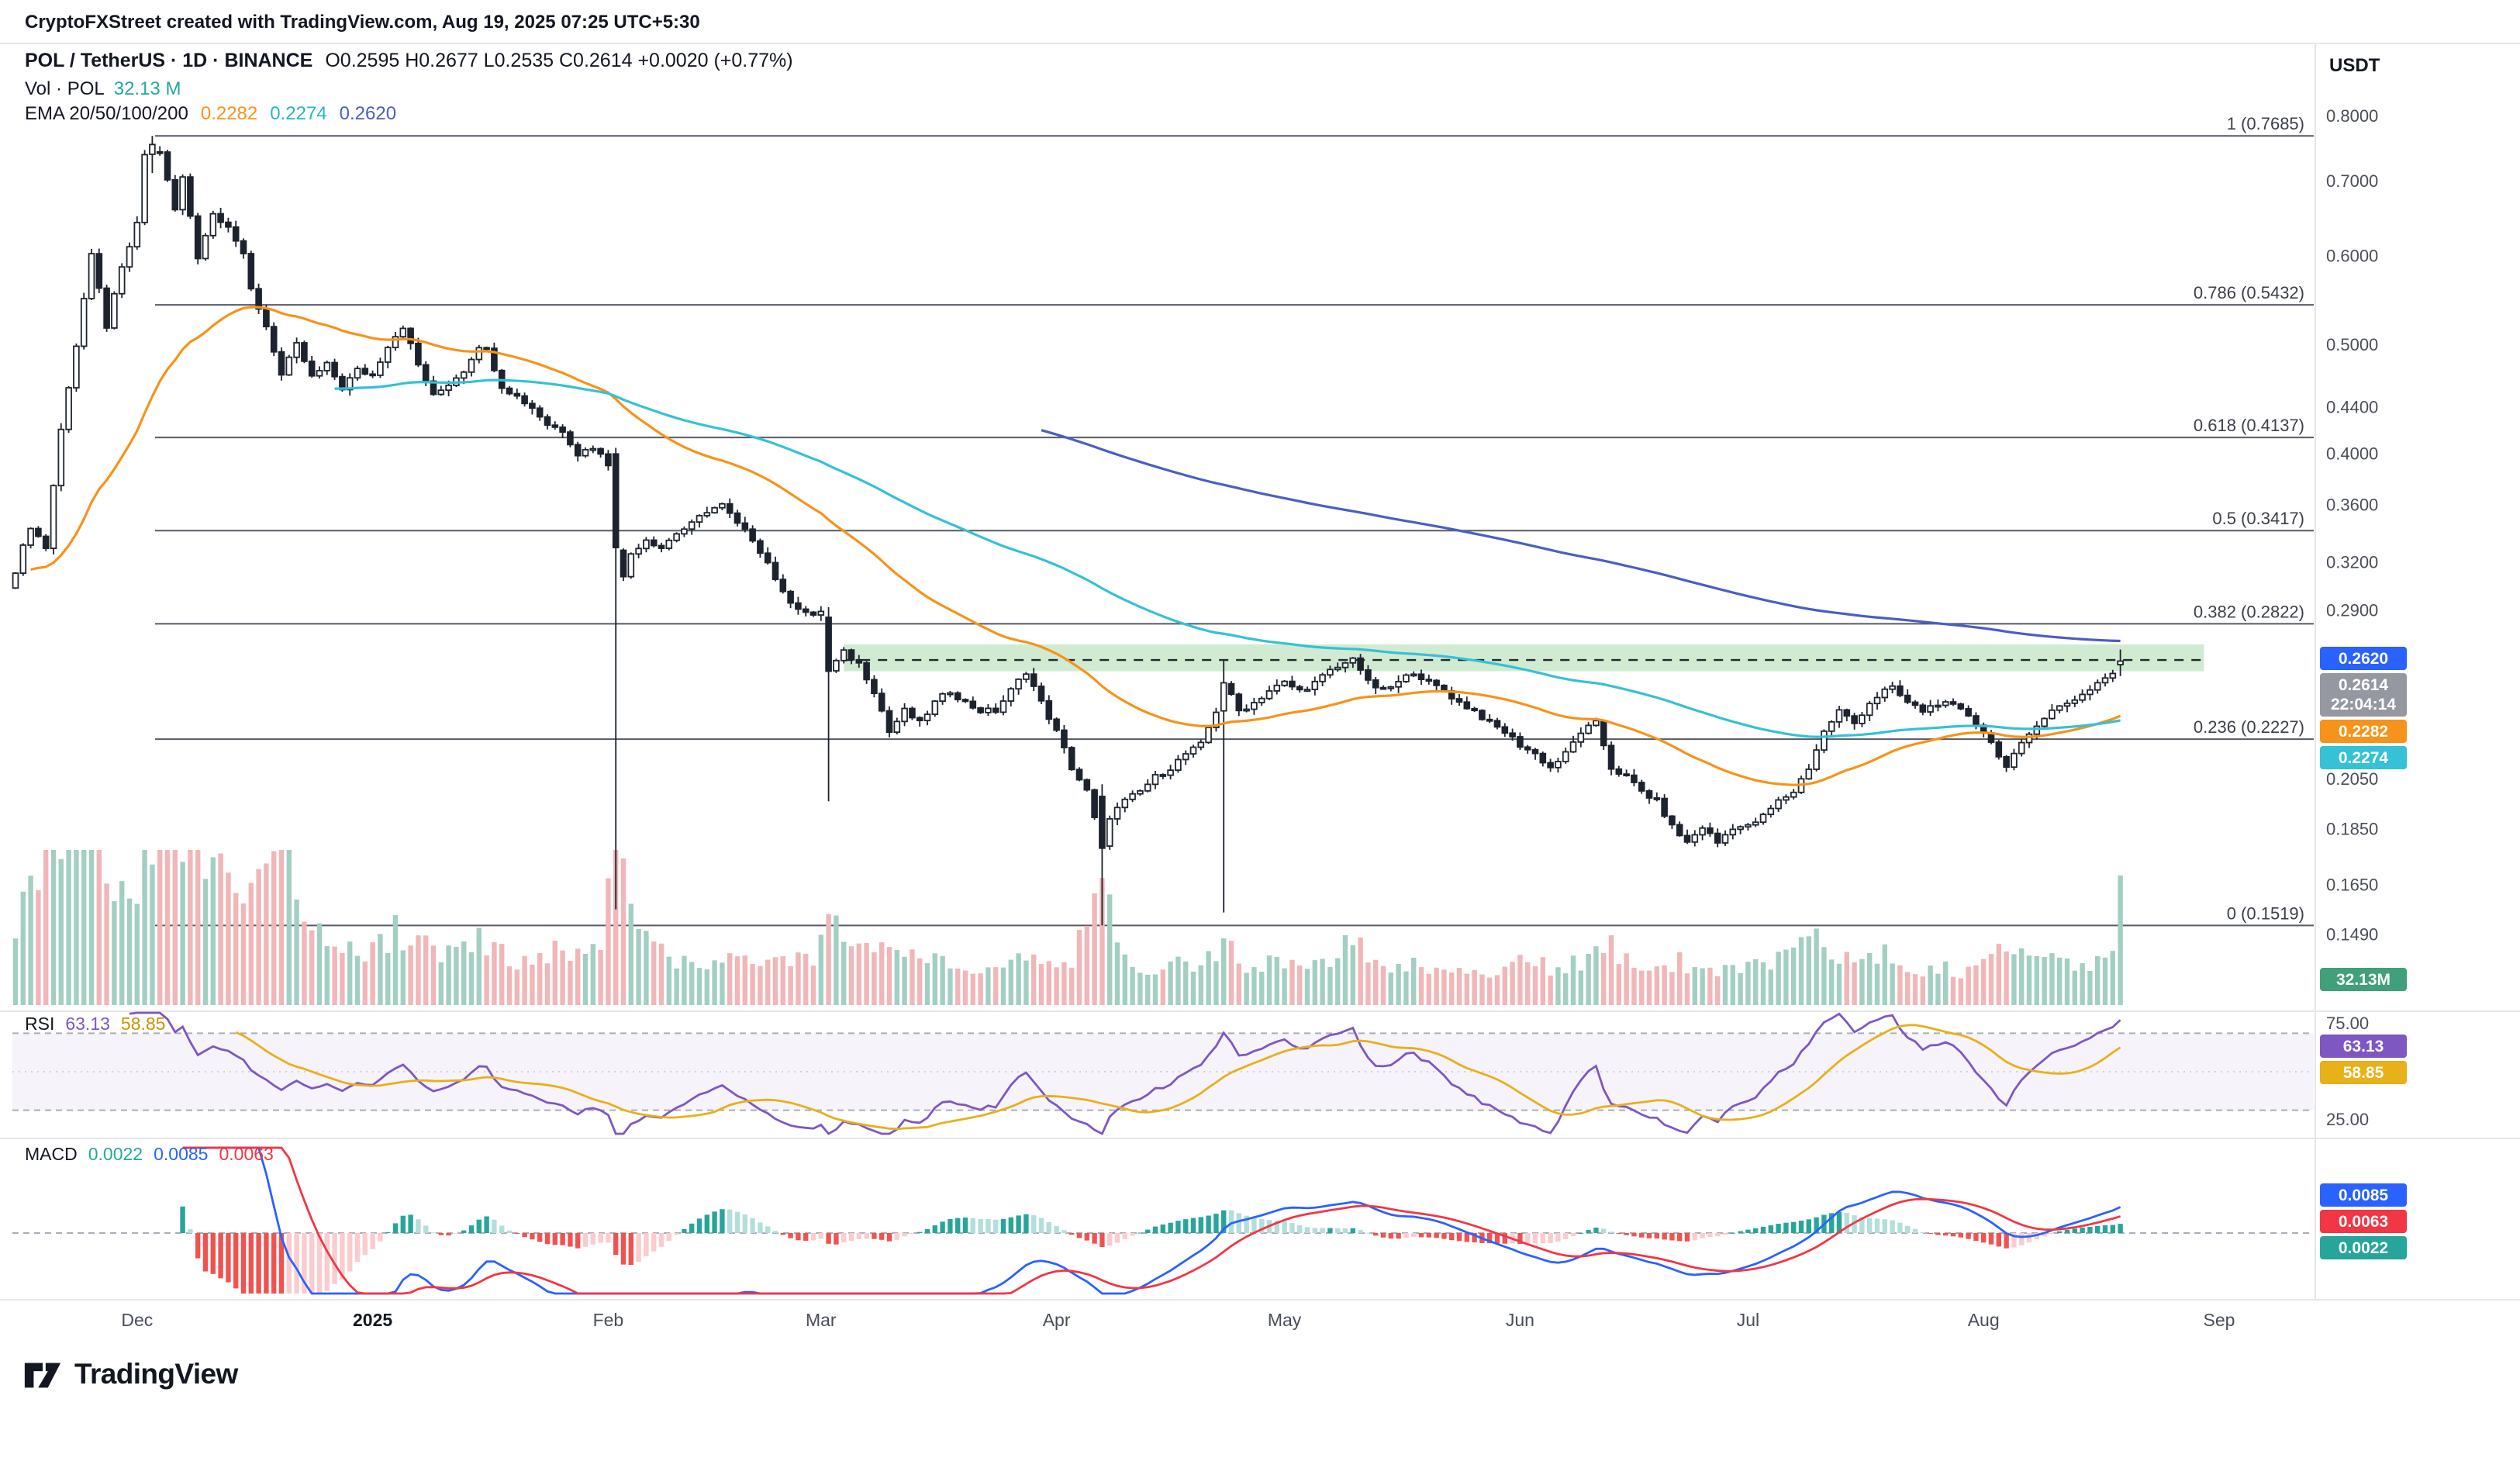 The image size is (2520, 1475). What do you see at coordinates (1057, 1320) in the screenshot?
I see `time-tick-label: Apr` at bounding box center [1057, 1320].